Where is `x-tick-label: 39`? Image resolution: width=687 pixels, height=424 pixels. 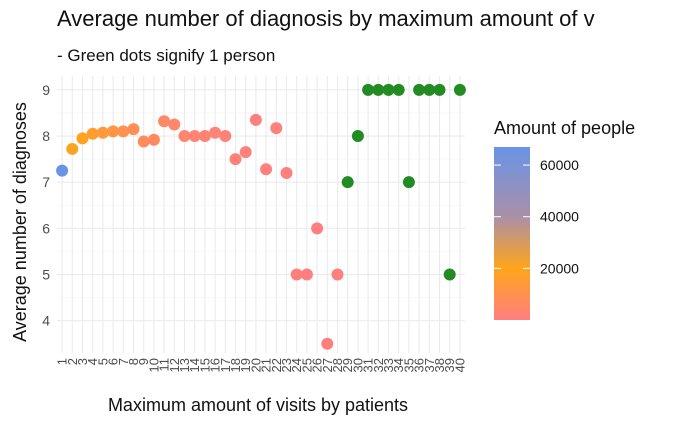 x-tick-label: 39 is located at coordinates (449, 365).